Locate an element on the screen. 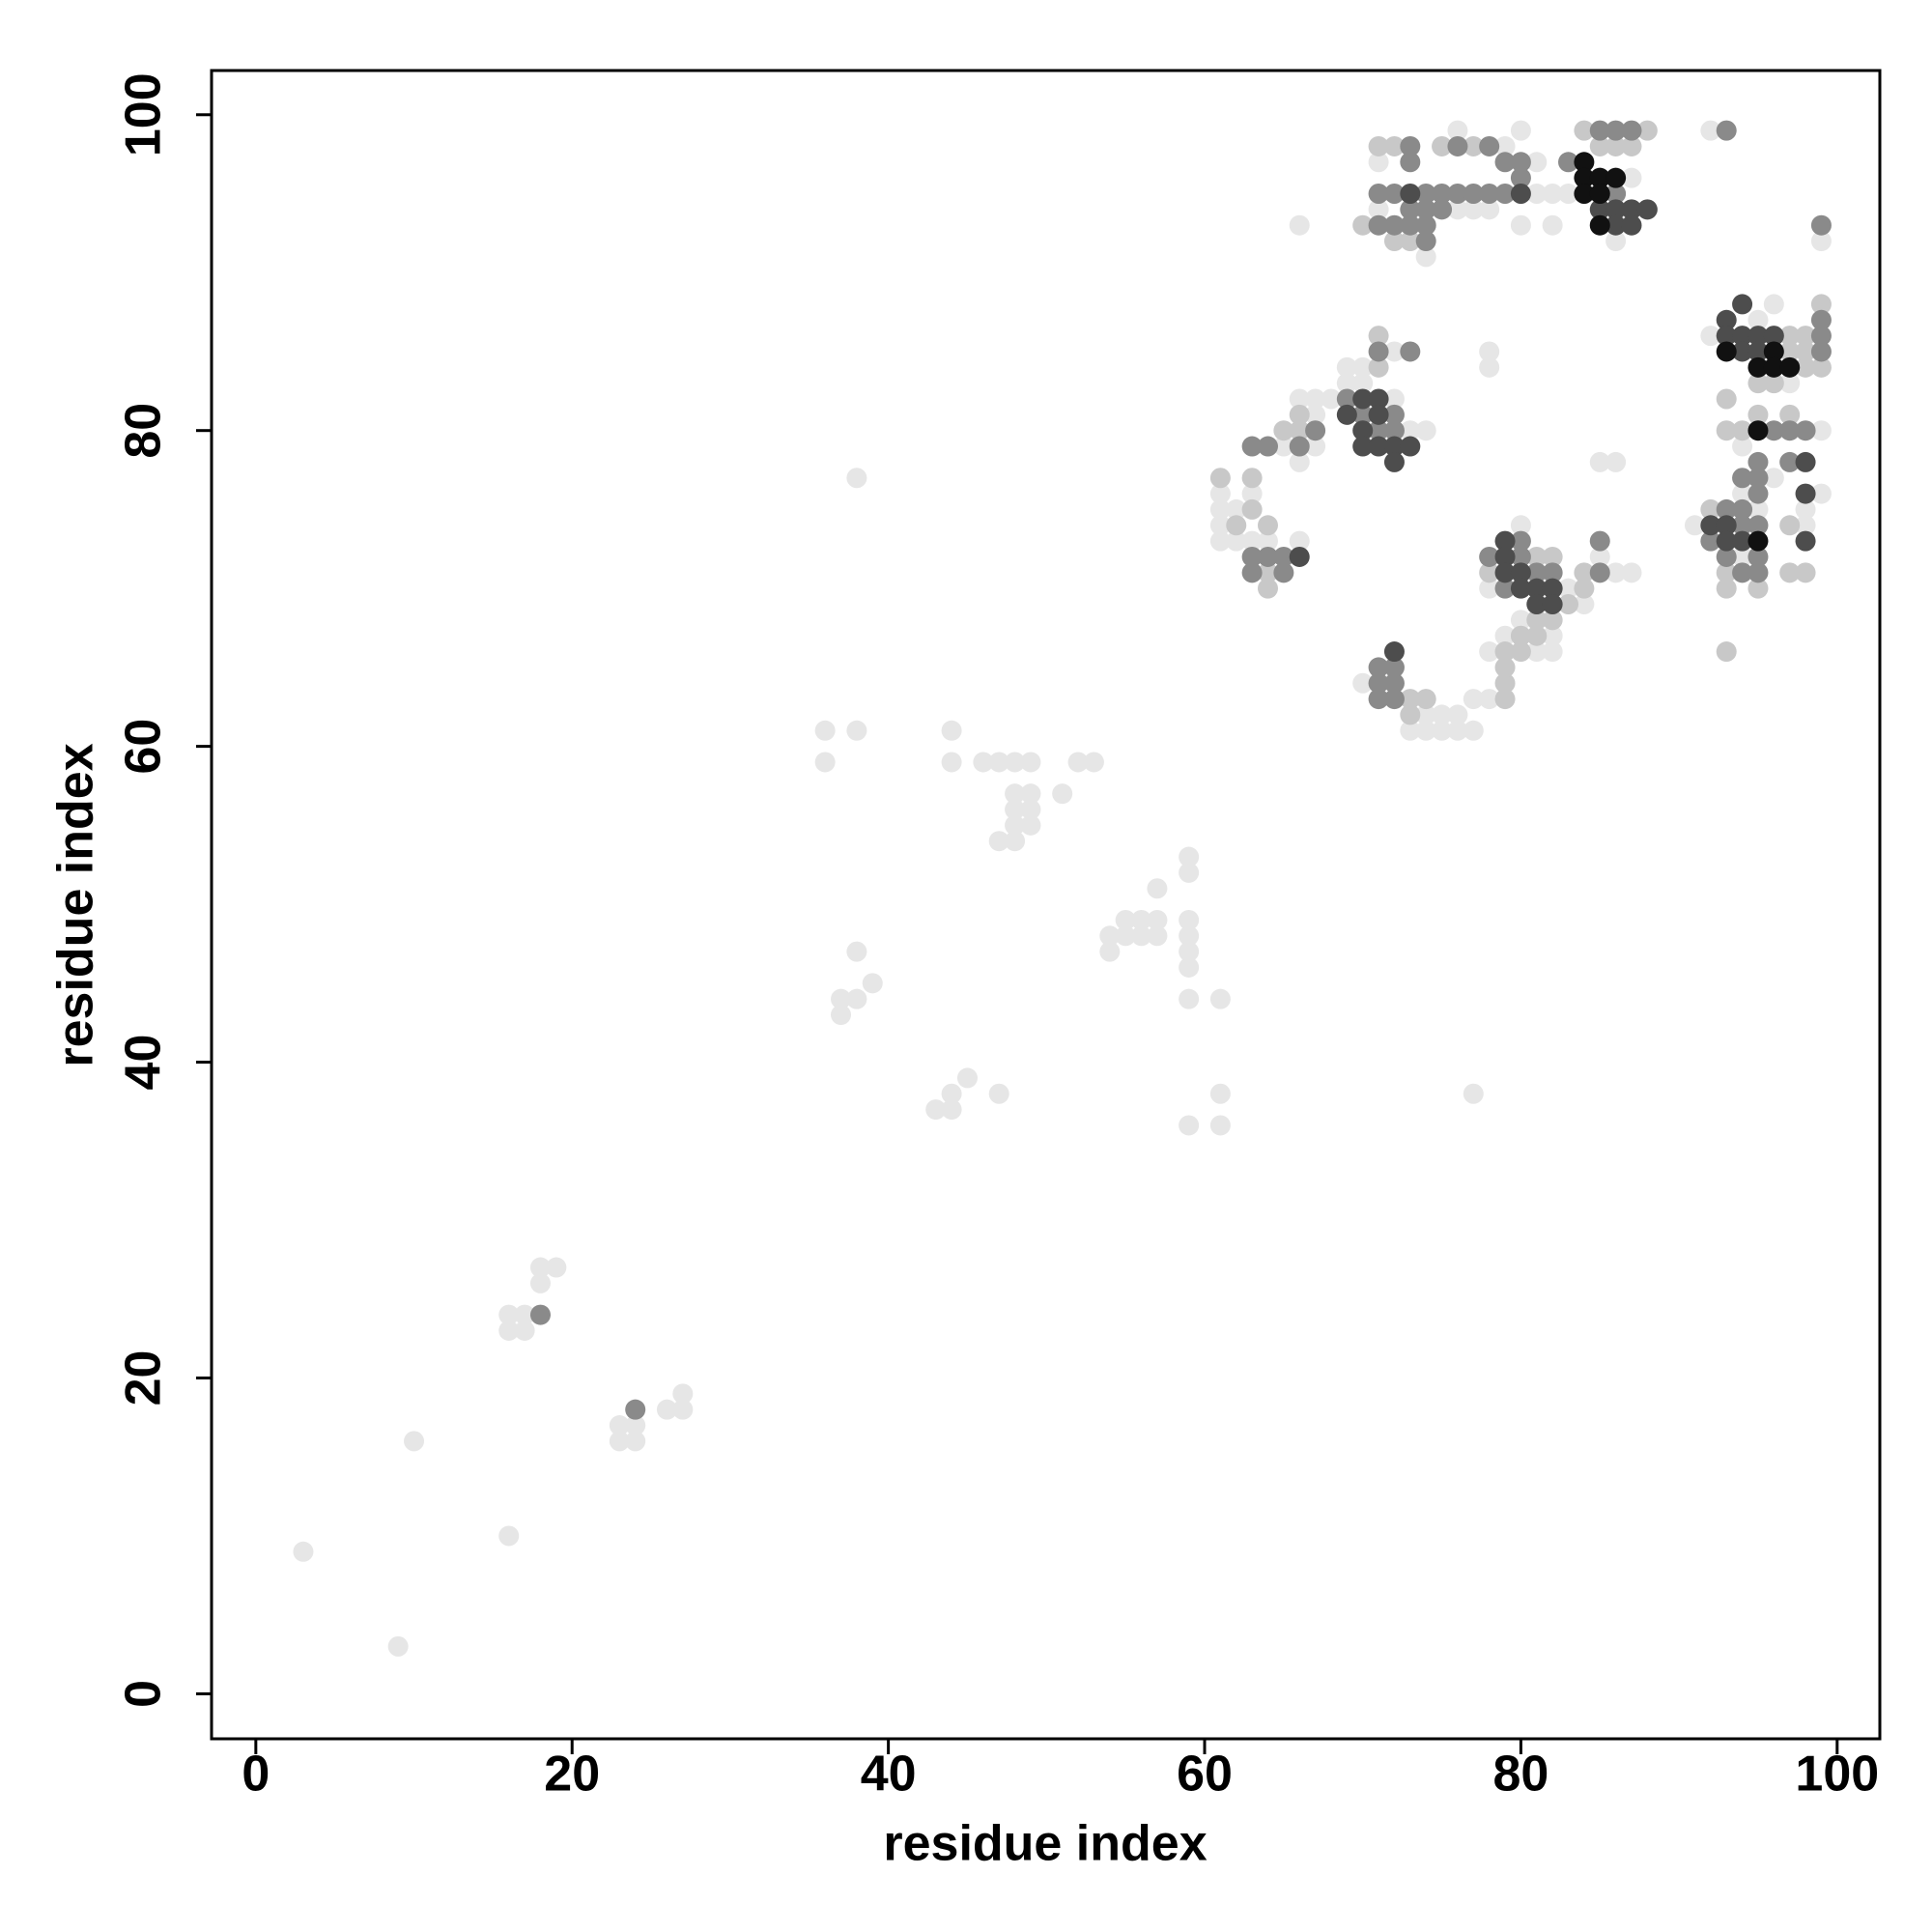 This screenshot has height=1932, width=1932. y-tick-label: 80 is located at coordinates (144, 431).